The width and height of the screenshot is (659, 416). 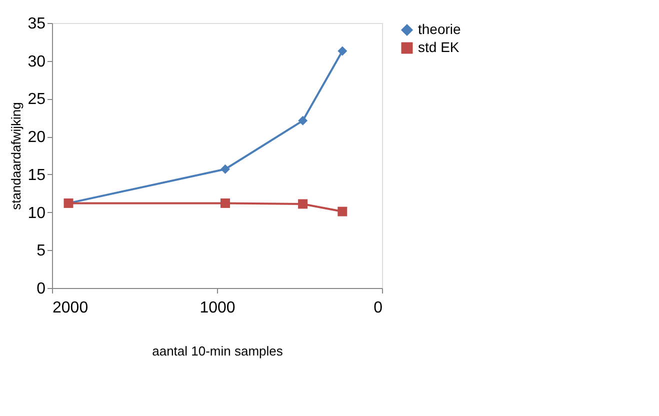 What do you see at coordinates (37, 175) in the screenshot?
I see `y-tick-label: 15` at bounding box center [37, 175].